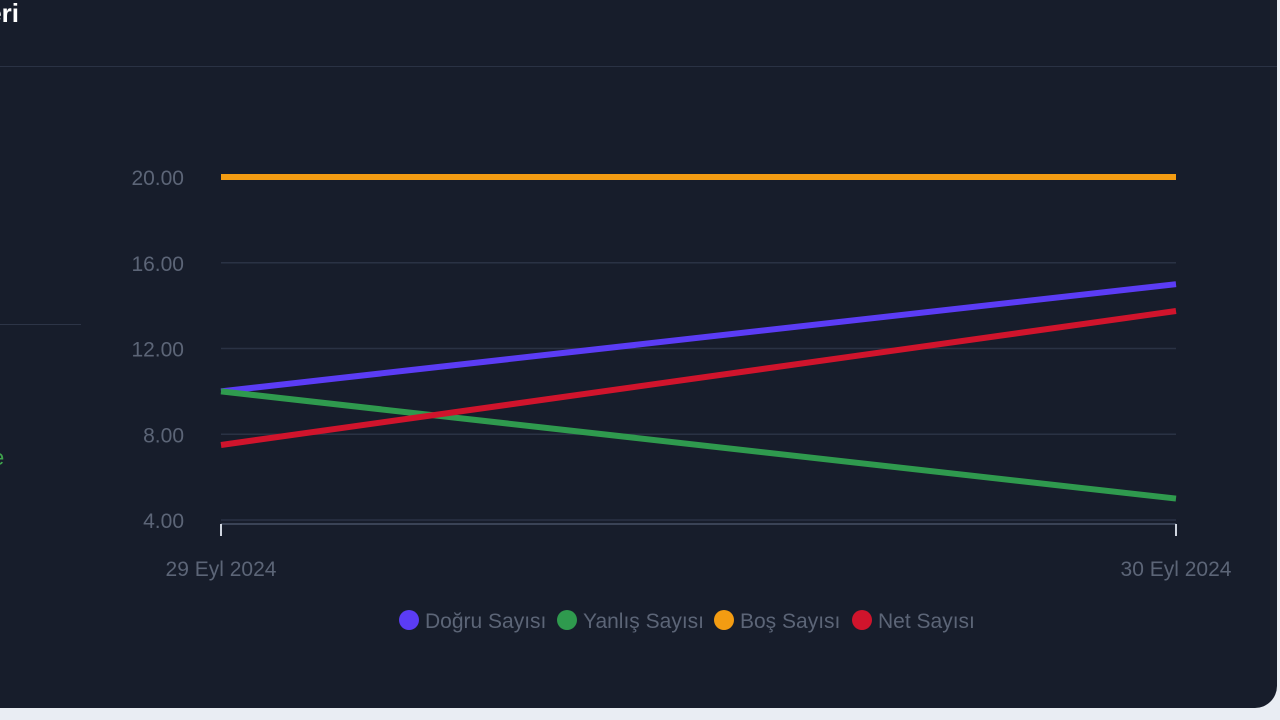 This screenshot has width=1280, height=720. What do you see at coordinates (643, 621) in the screenshot?
I see `legend-label: Yanlış Sayısı` at bounding box center [643, 621].